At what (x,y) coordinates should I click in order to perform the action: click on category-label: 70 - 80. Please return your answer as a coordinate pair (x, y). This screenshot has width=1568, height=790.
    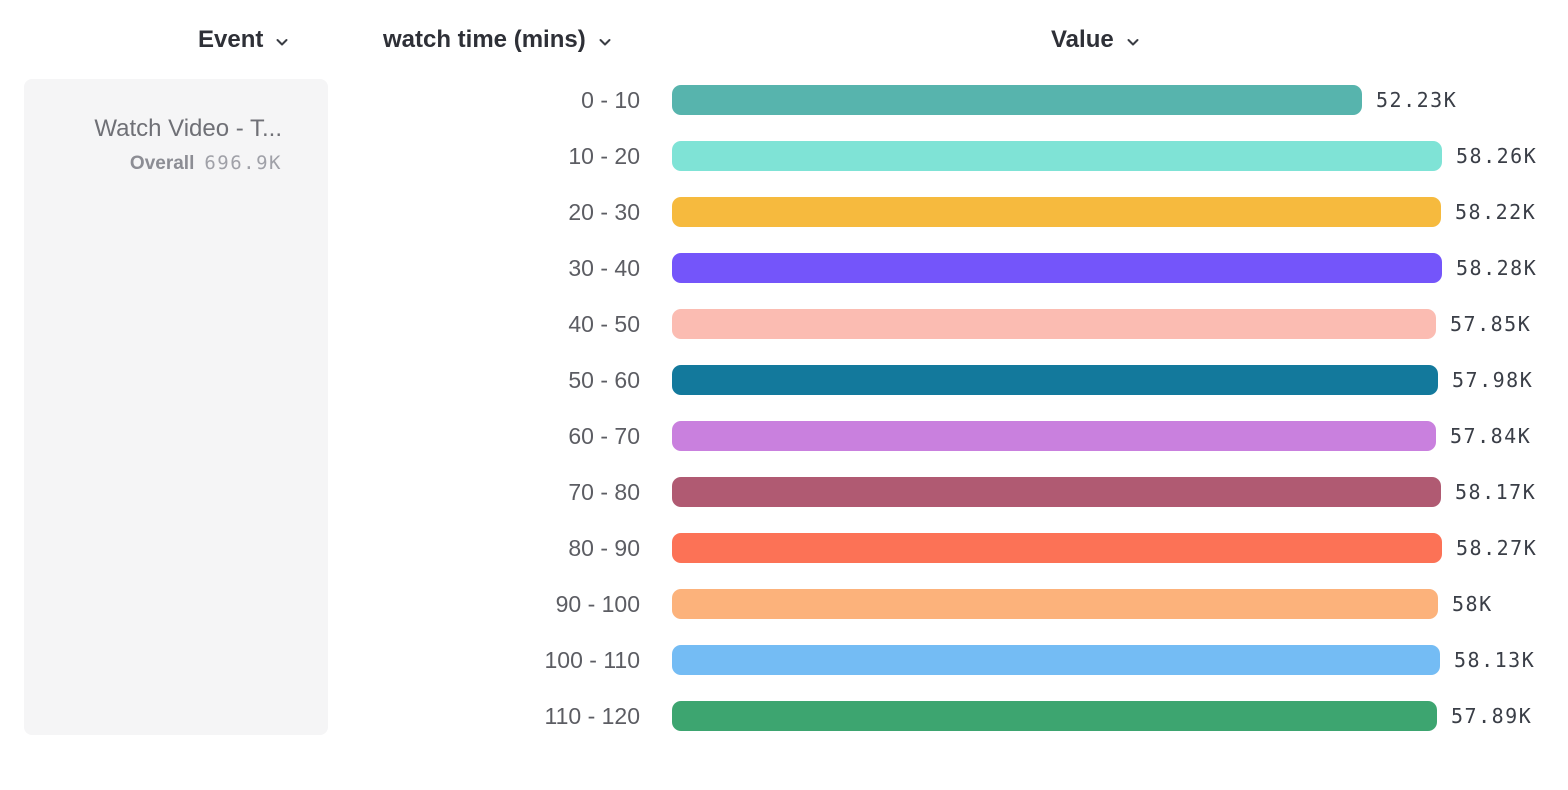
    Looking at the image, I should click on (604, 492).